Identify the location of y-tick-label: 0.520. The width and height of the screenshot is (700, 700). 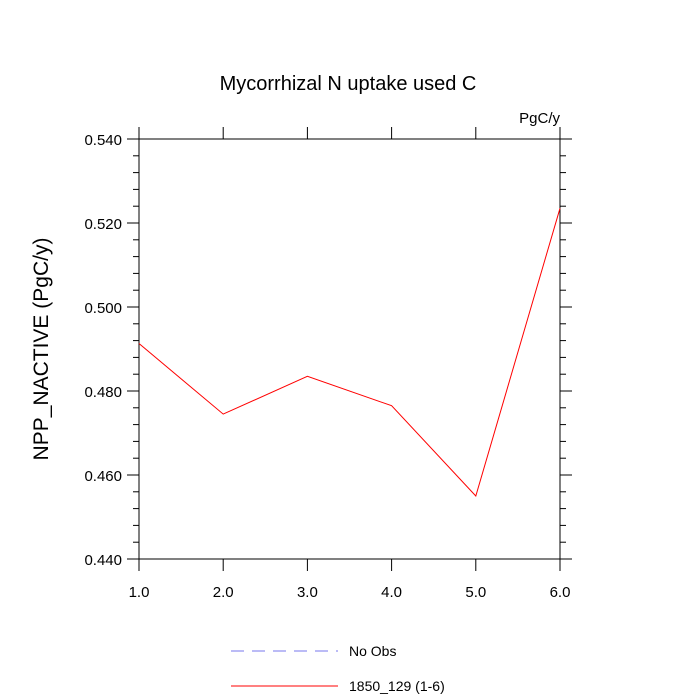
(103, 224).